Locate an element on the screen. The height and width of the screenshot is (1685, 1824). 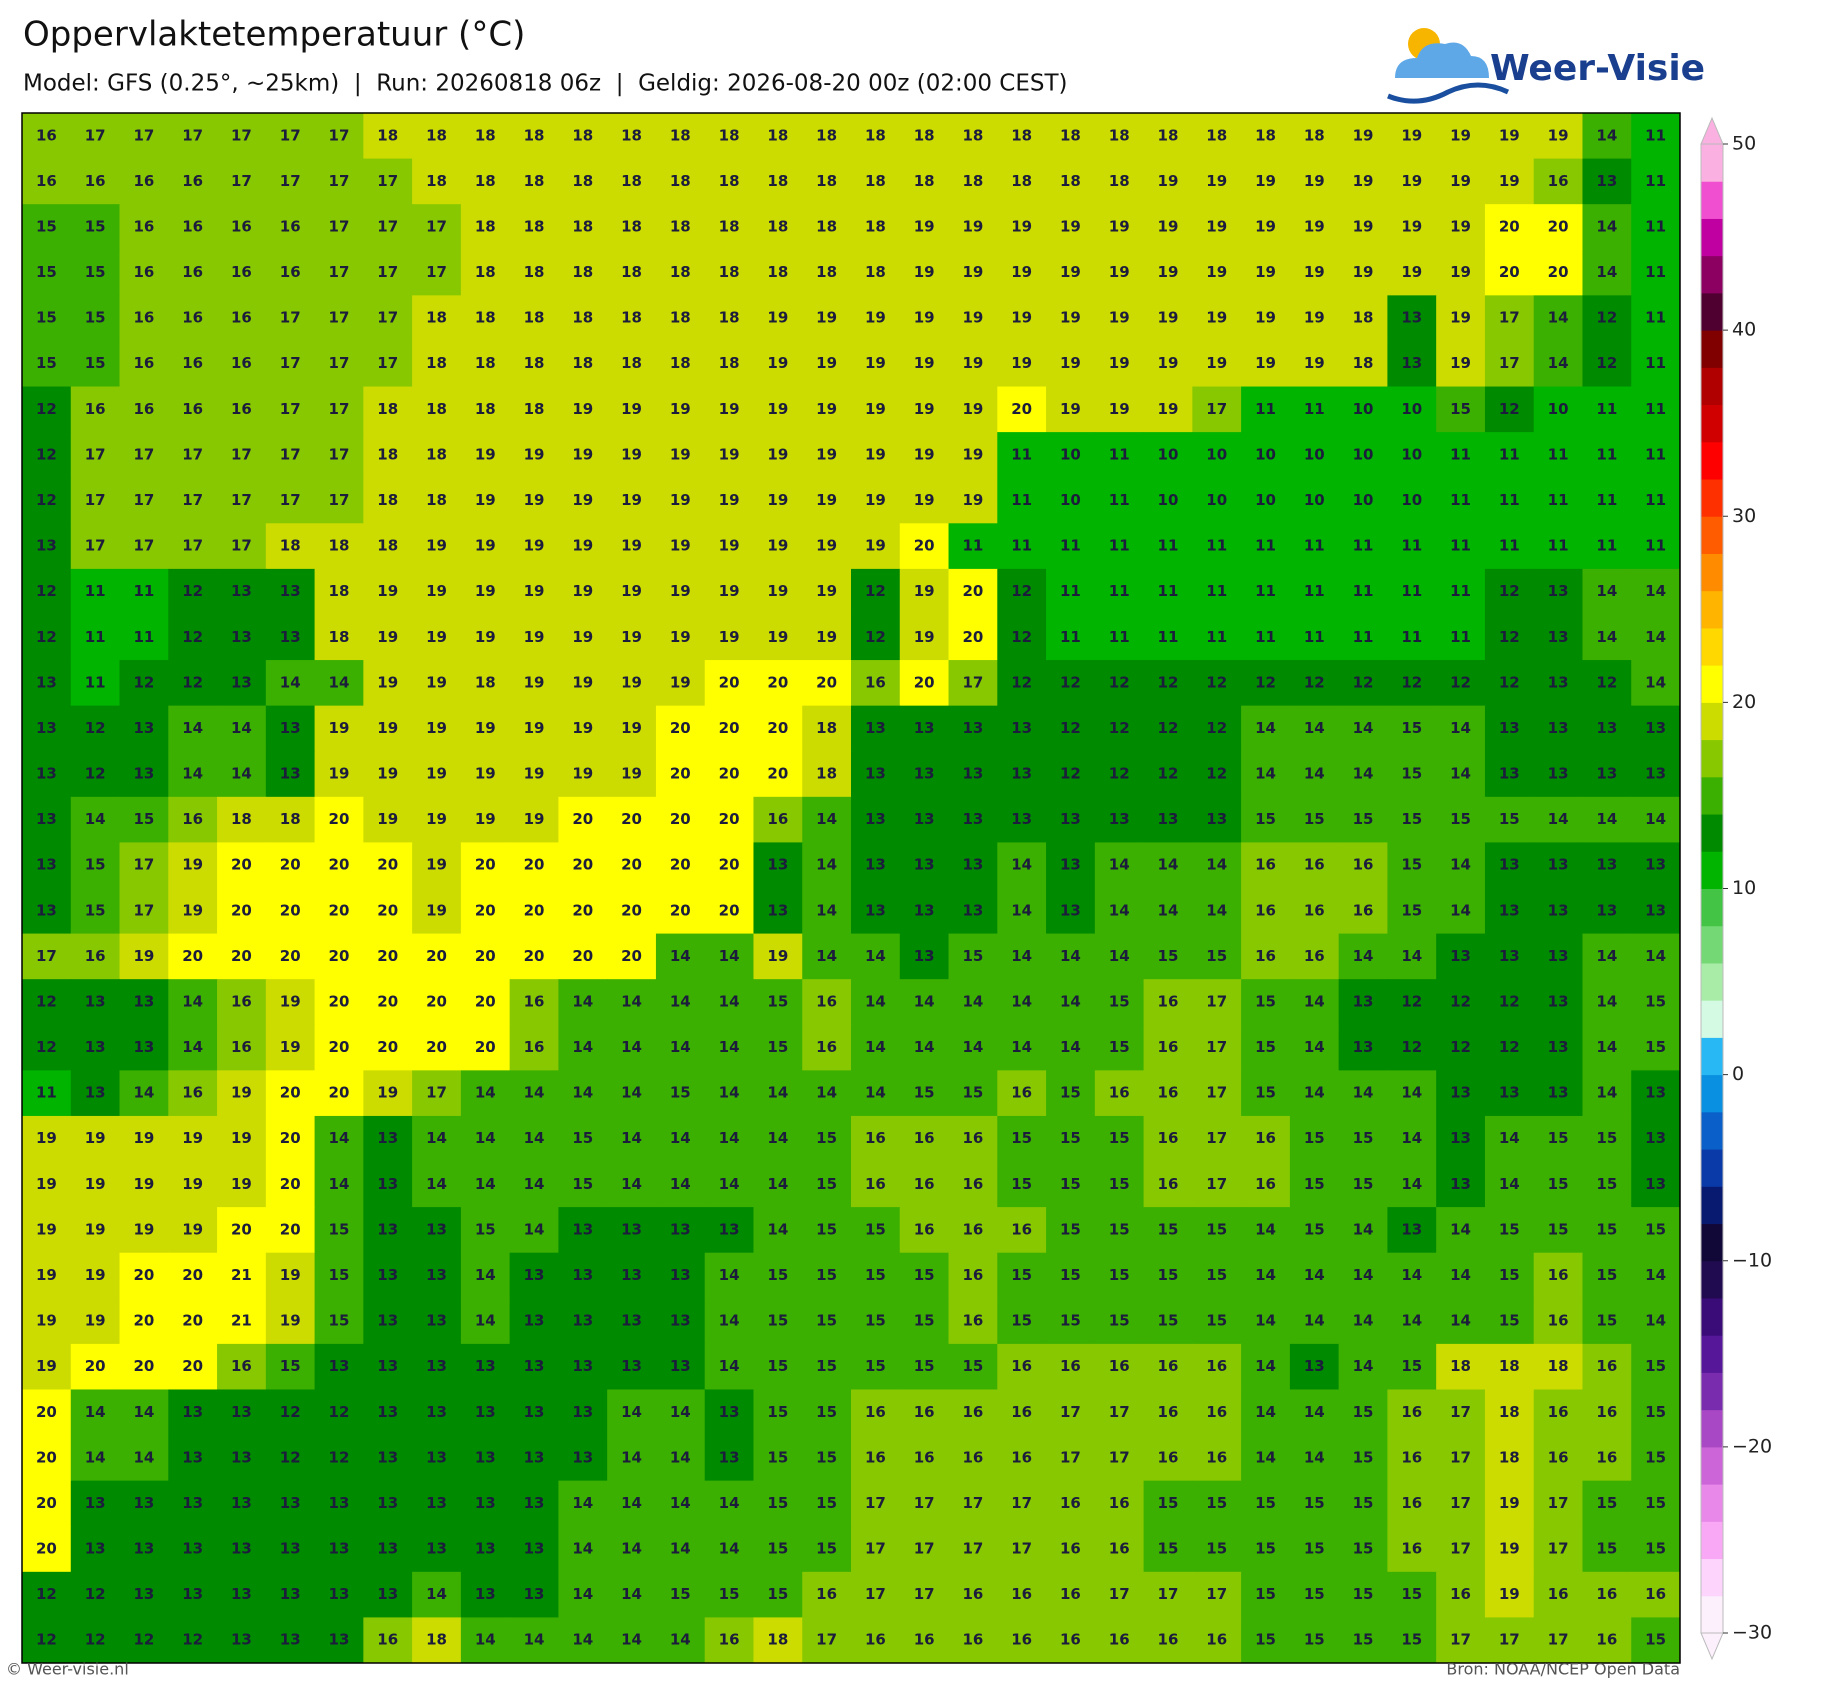
temp-label: 11 is located at coordinates (1265, 637).